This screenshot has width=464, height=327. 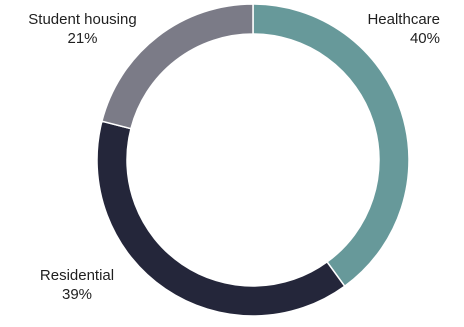 I want to click on residential-value: 39%, so click(x=77, y=294).